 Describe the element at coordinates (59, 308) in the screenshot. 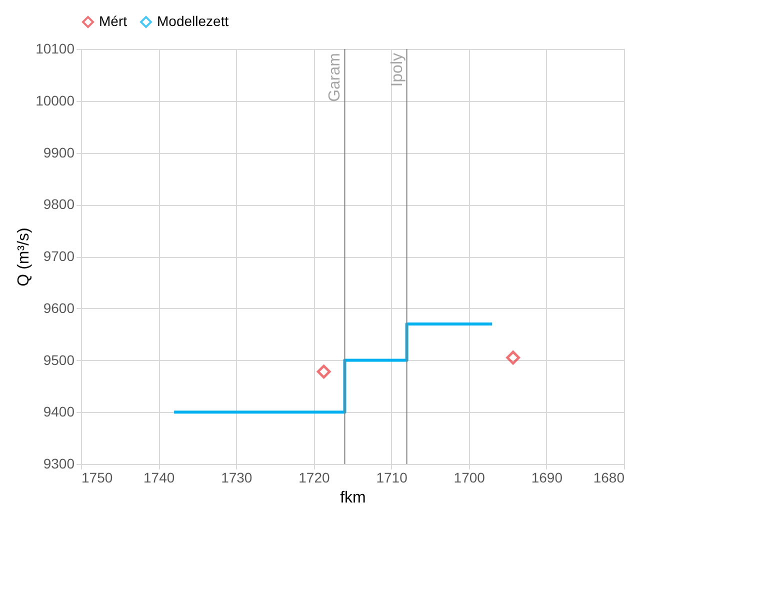

I see `y-tick-label: 9600` at that location.